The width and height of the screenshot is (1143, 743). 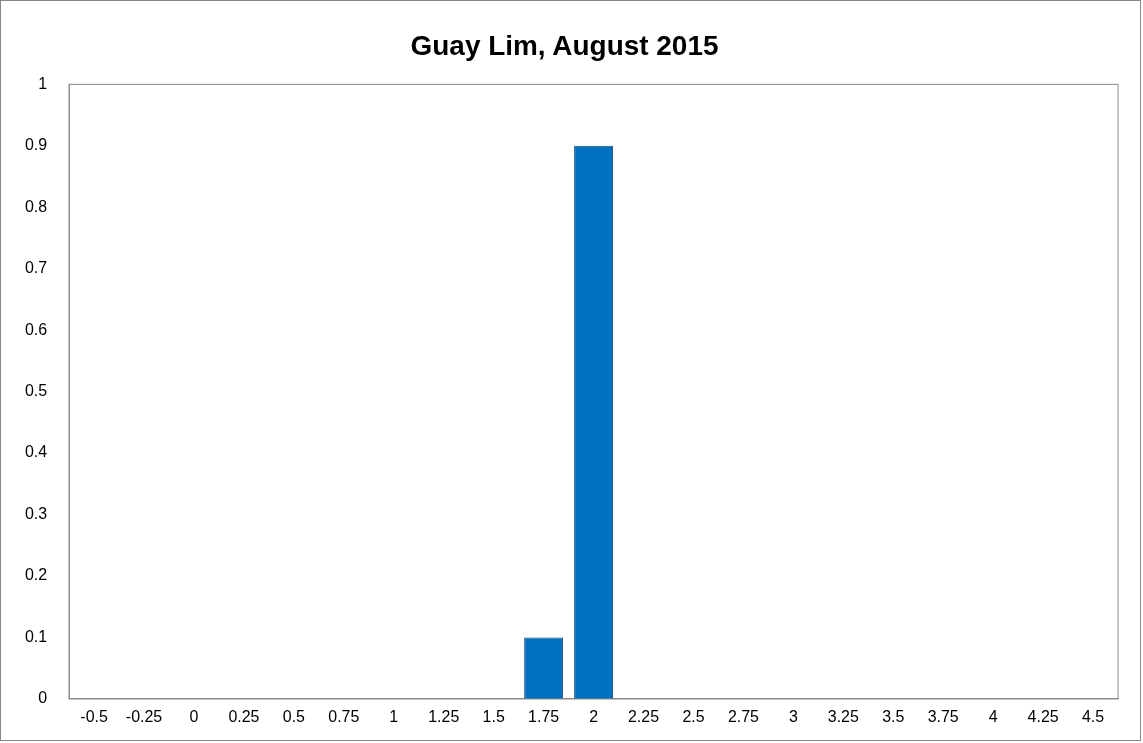 I want to click on x-tick-label: 1.25, so click(x=444, y=716).